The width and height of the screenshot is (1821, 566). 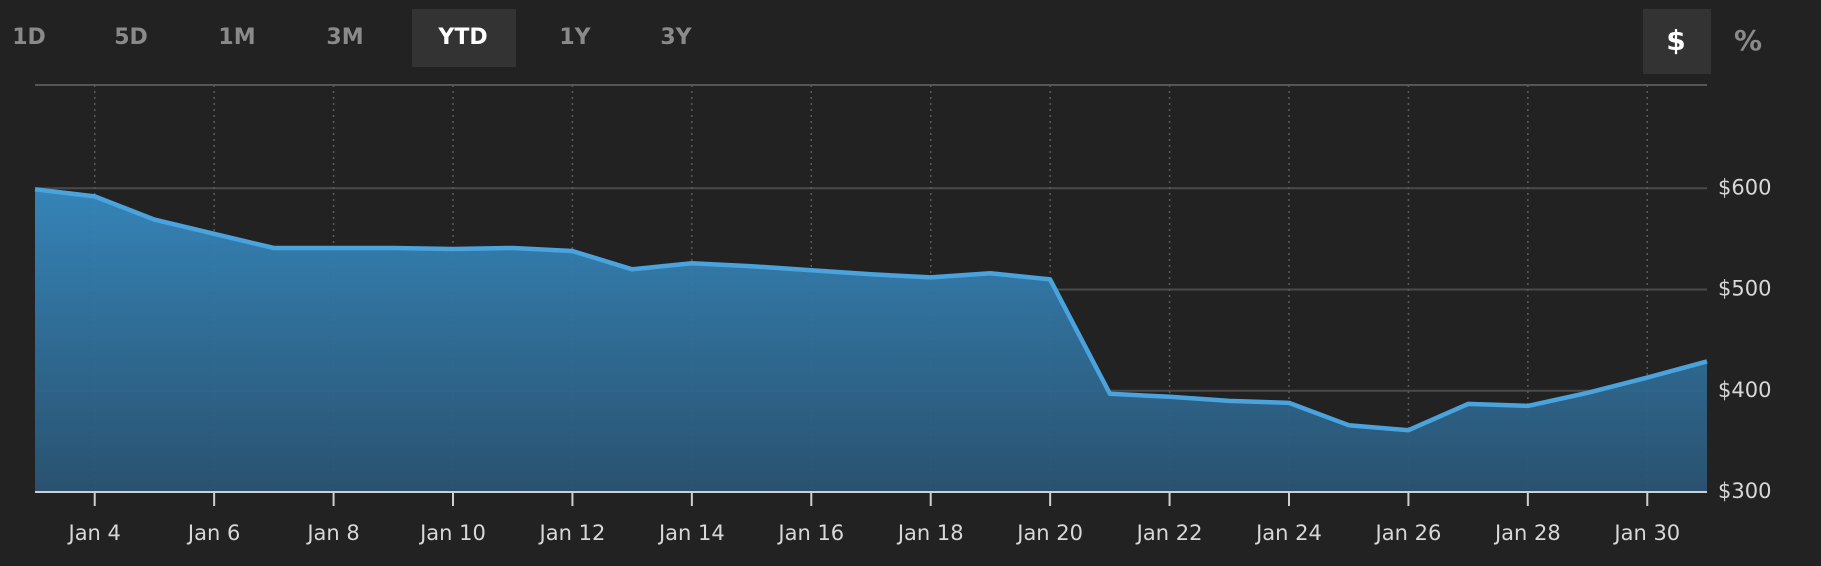 I want to click on x-tick-label: Jan 26, so click(x=1408, y=533).